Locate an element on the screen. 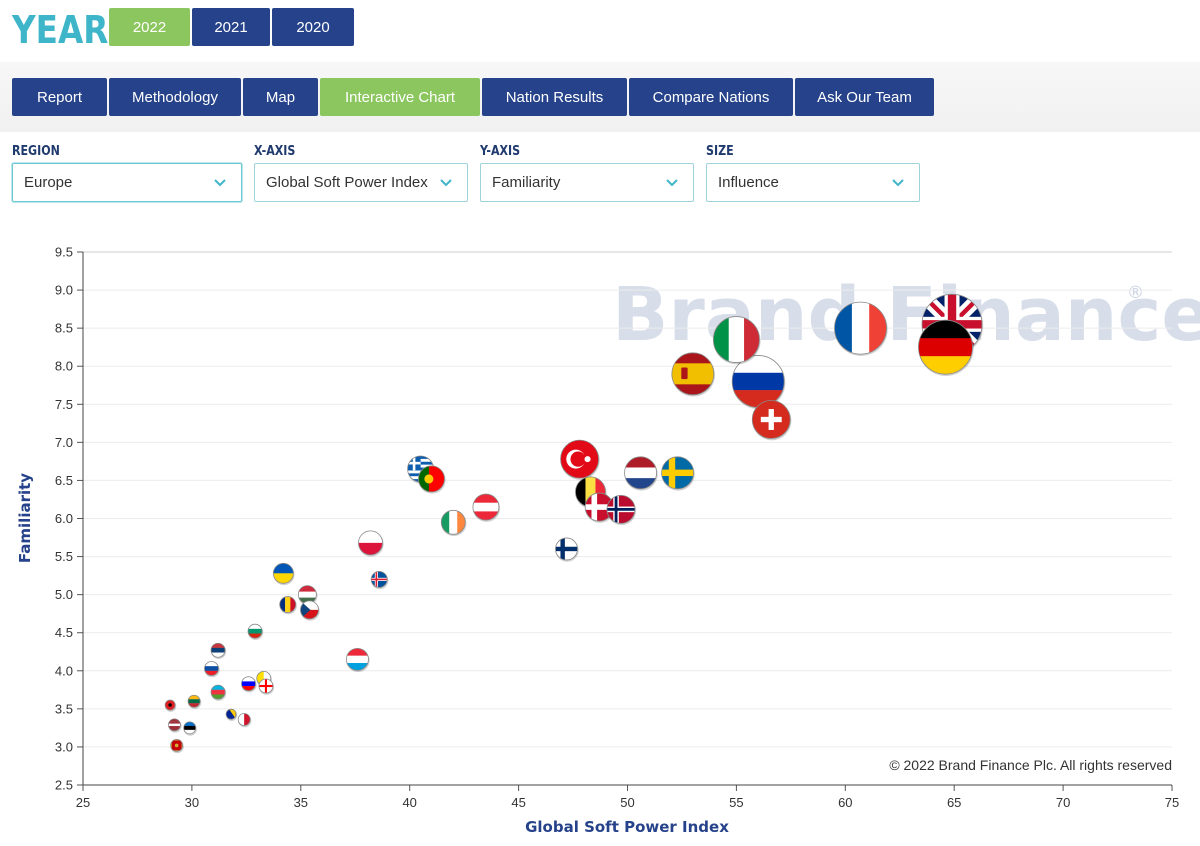 The image size is (1200, 846). italy-flag-icon is located at coordinates (736, 339).